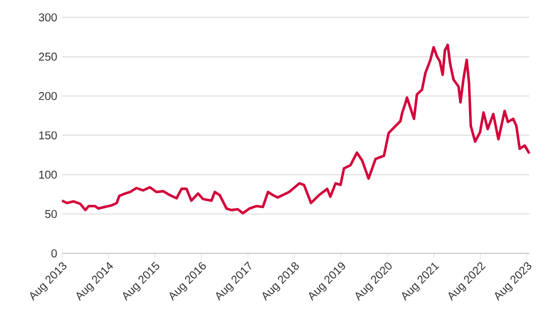 The width and height of the screenshot is (550, 330). What do you see at coordinates (54, 253) in the screenshot?
I see `y-tick-label: 0` at bounding box center [54, 253].